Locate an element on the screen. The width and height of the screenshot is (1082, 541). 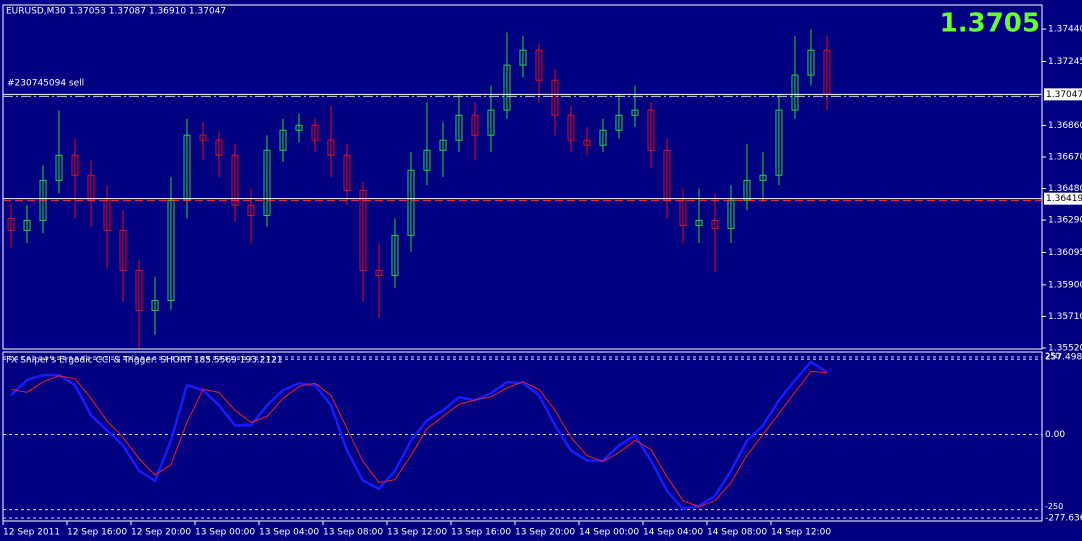
x-tick-label: 13 Sep 20:00 is located at coordinates (545, 533).